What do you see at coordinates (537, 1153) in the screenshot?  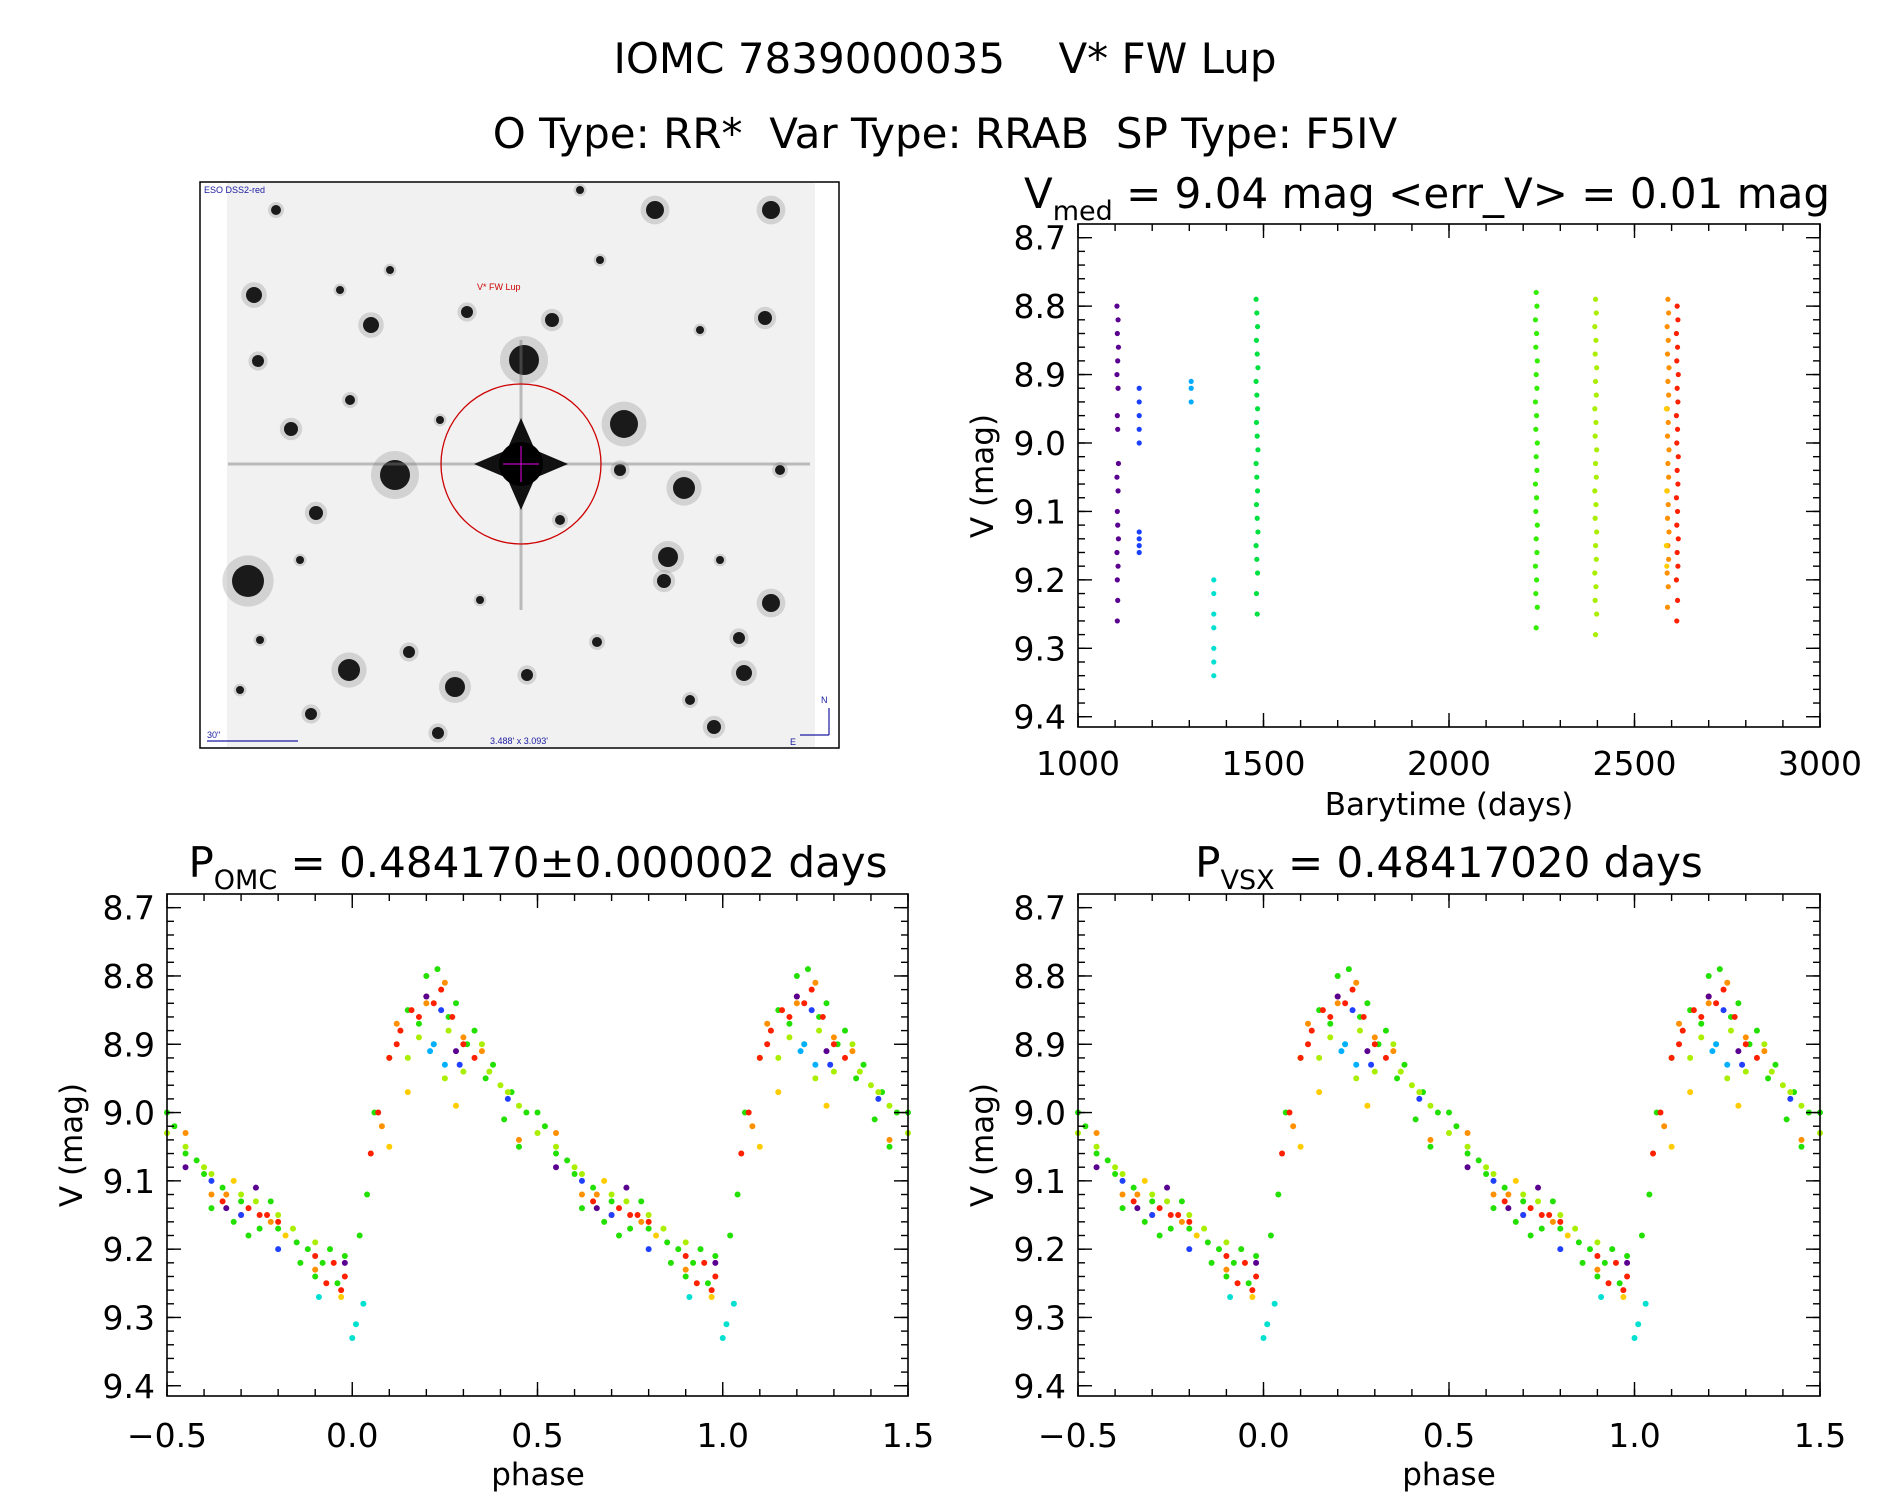 I see `data-points` at bounding box center [537, 1153].